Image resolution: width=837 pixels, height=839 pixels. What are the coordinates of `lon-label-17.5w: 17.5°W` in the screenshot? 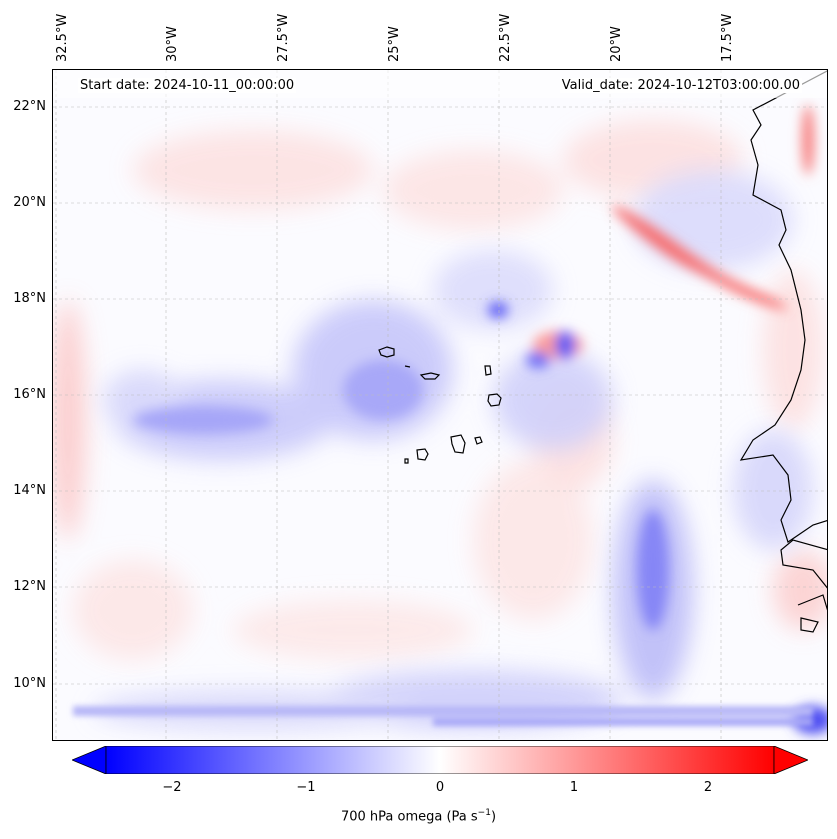 It's located at (727, 37).